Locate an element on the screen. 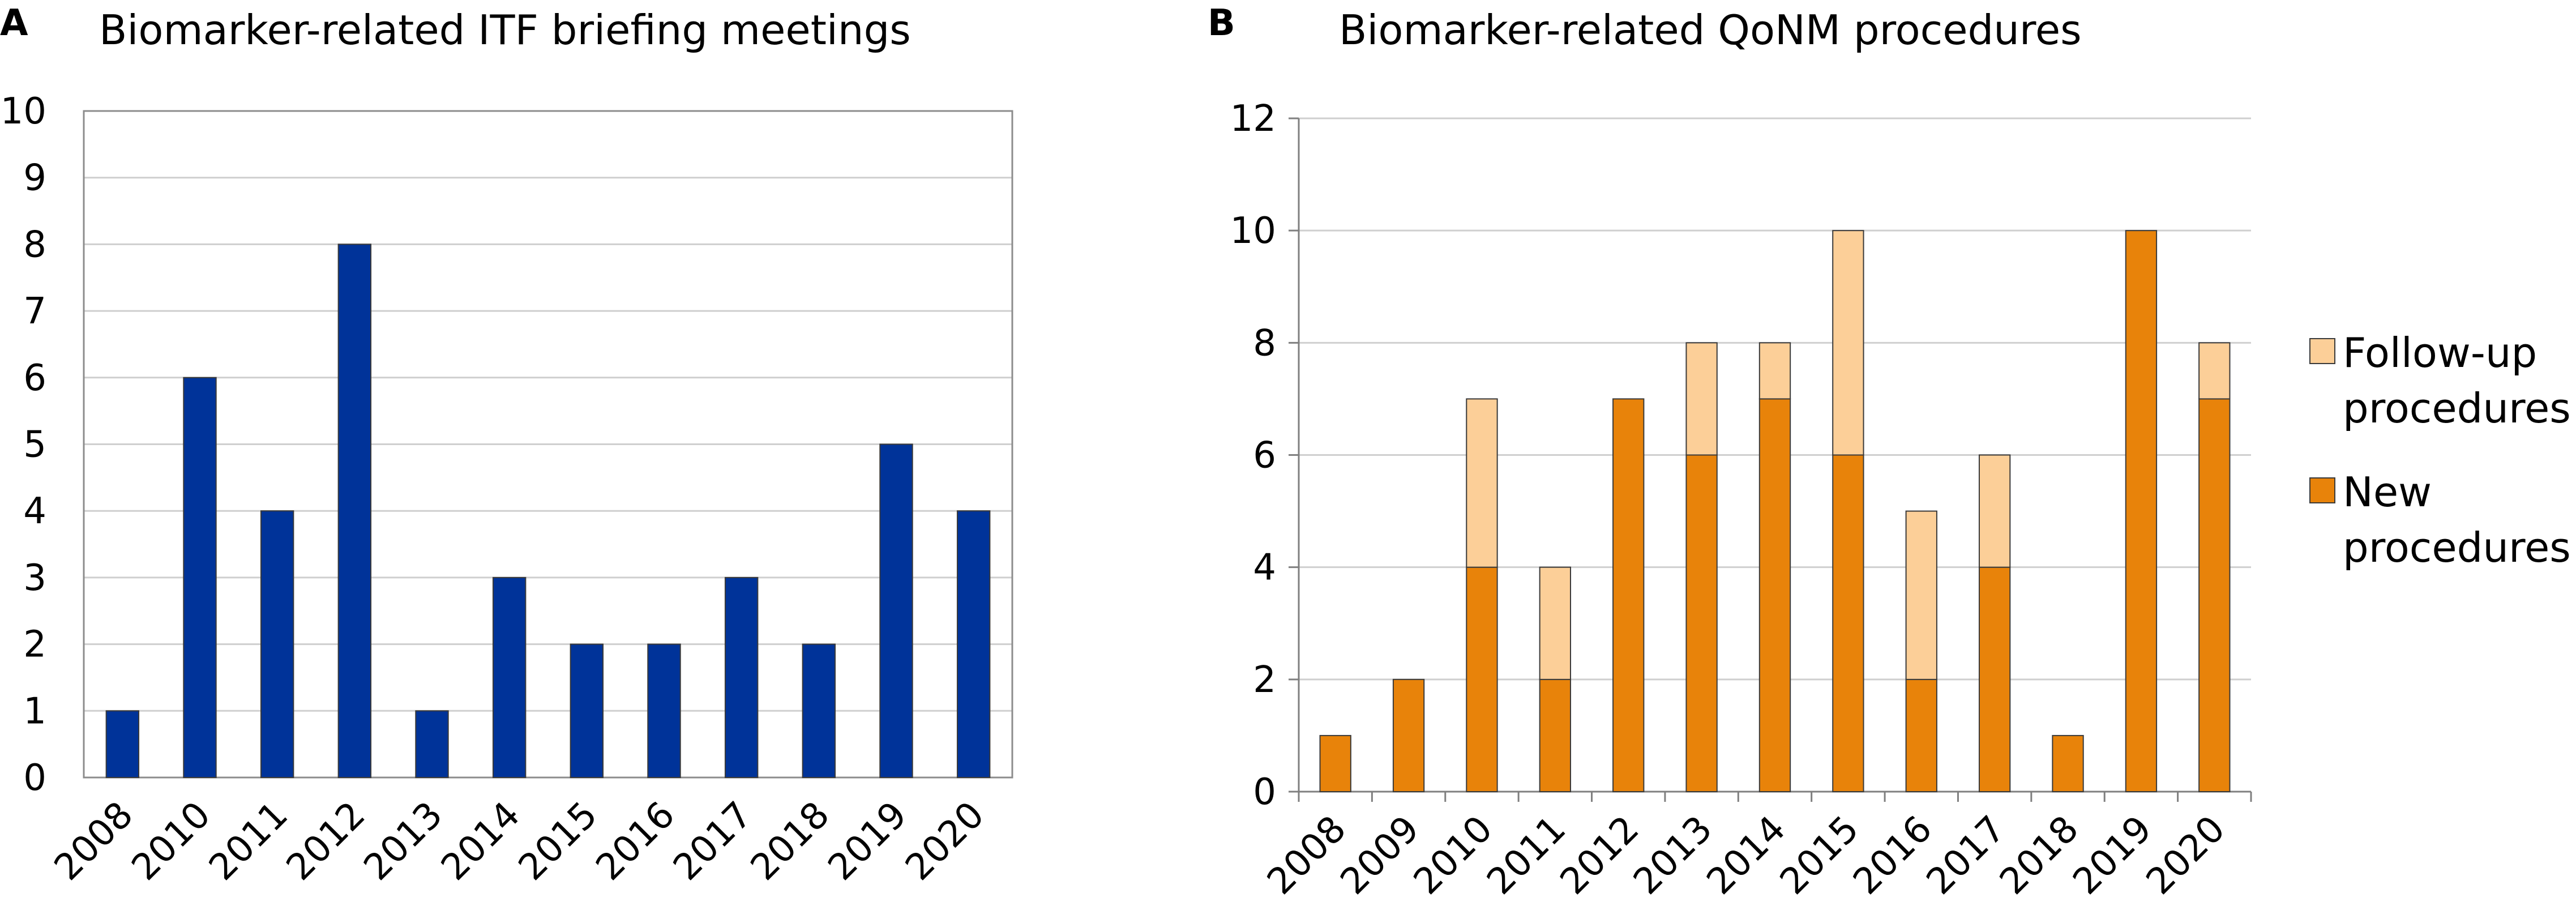 The image size is (2576, 910). panel-b-bar-2010-follow-up-procedures is located at coordinates (1482, 483).